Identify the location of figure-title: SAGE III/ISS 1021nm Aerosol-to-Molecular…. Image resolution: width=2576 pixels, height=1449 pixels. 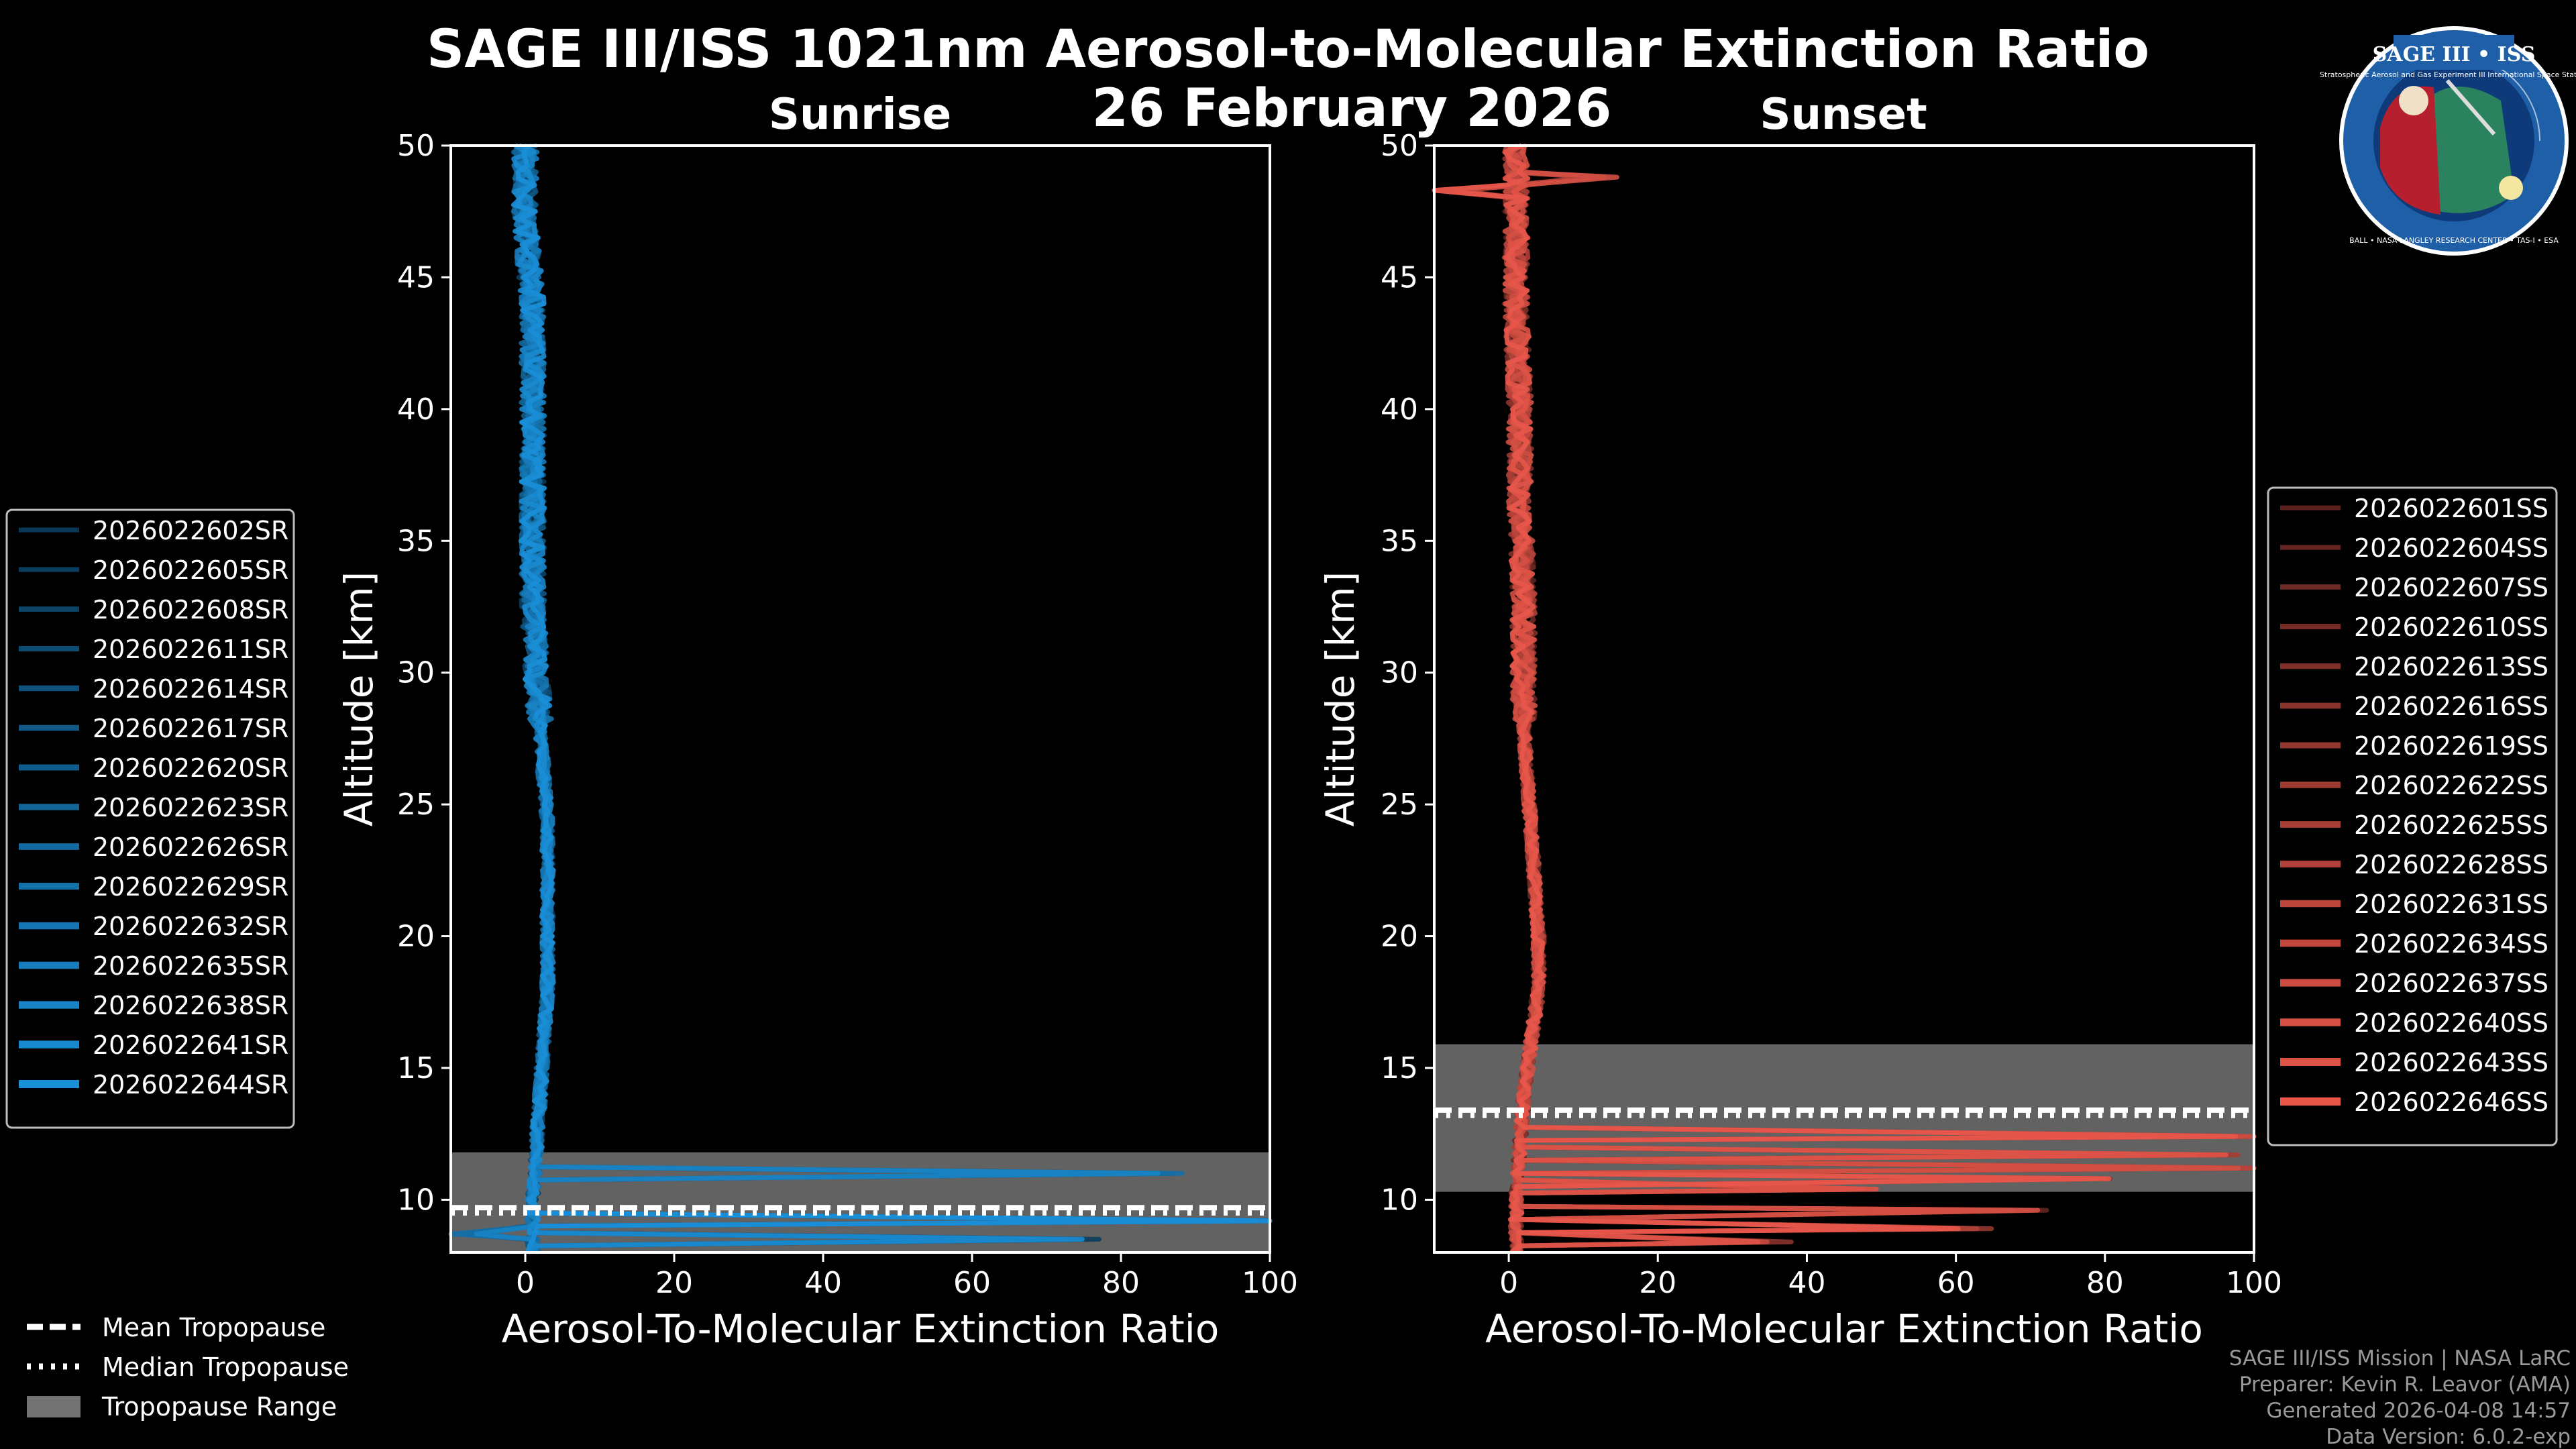
(1288, 49).